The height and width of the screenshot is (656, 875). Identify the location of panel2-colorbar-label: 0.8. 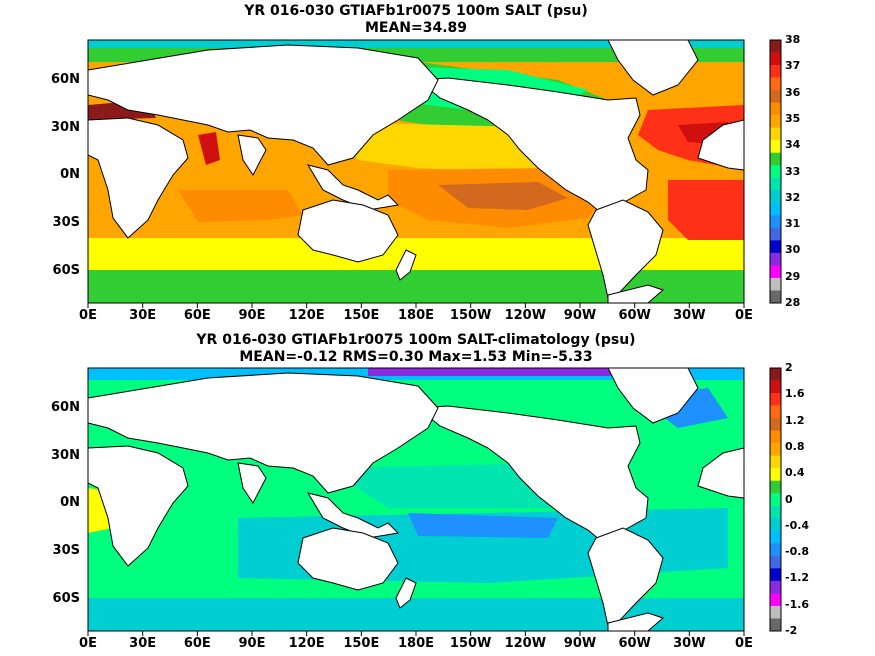
(795, 446).